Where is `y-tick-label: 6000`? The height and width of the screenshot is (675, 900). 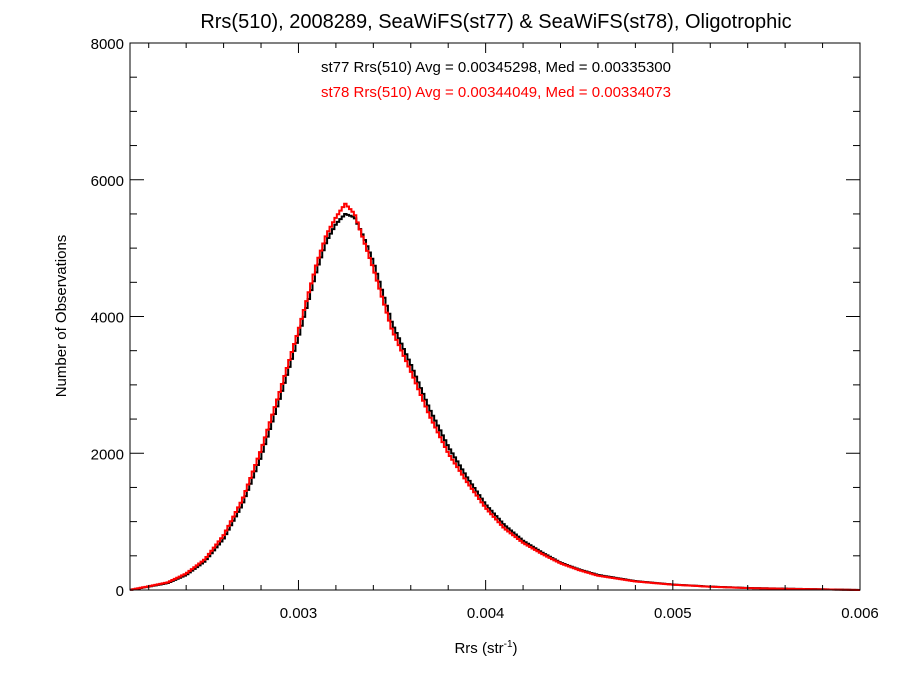
y-tick-label: 6000 is located at coordinates (107, 181).